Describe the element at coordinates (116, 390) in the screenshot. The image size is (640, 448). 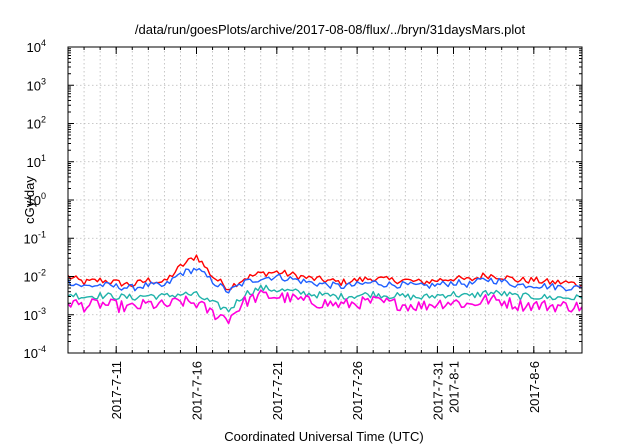
I see `x-tick-label: 2017-7-11` at that location.